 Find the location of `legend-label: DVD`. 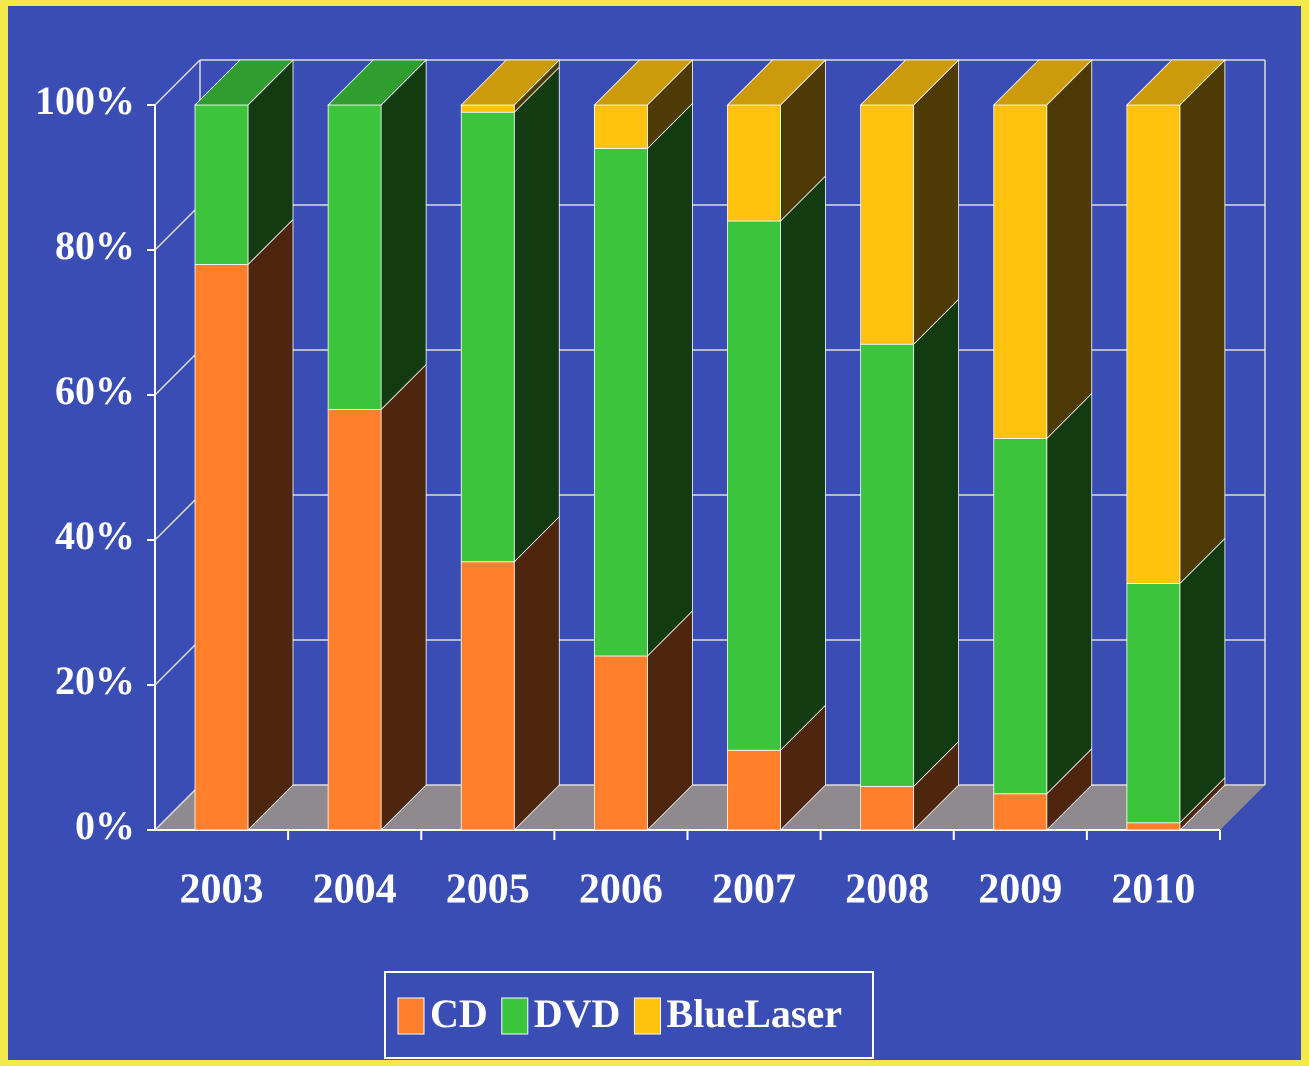

legend-label: DVD is located at coordinates (577, 1013).